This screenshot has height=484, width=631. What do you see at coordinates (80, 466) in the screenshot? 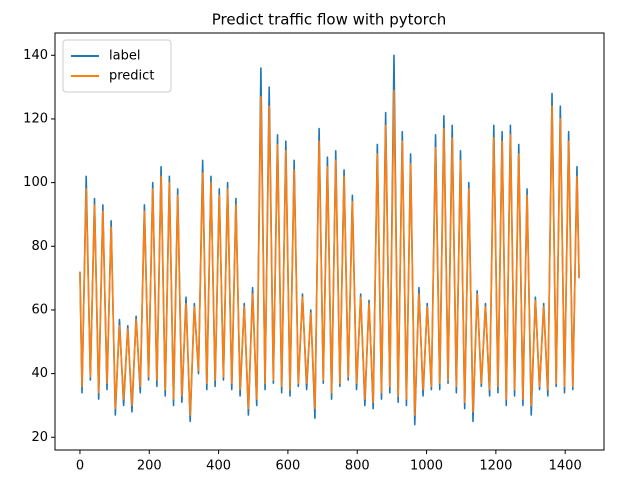
I see `x-tick-label: 0` at bounding box center [80, 466].